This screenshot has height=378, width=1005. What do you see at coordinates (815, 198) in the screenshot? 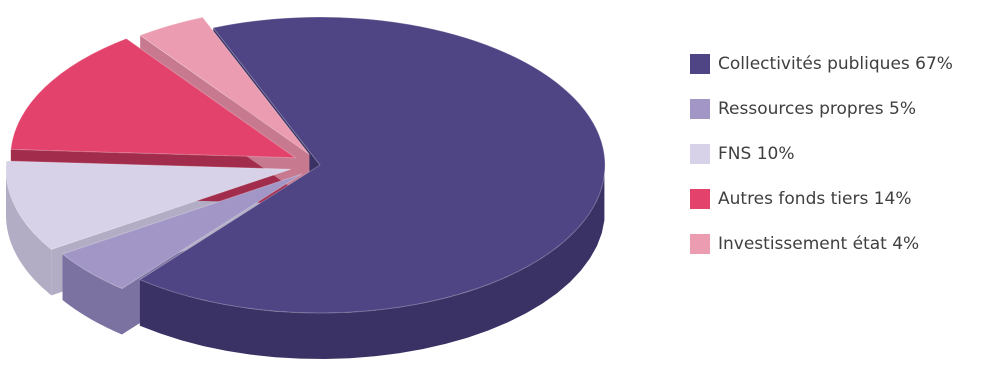
I see `legend-label: Autres fonds tiers 14%` at bounding box center [815, 198].